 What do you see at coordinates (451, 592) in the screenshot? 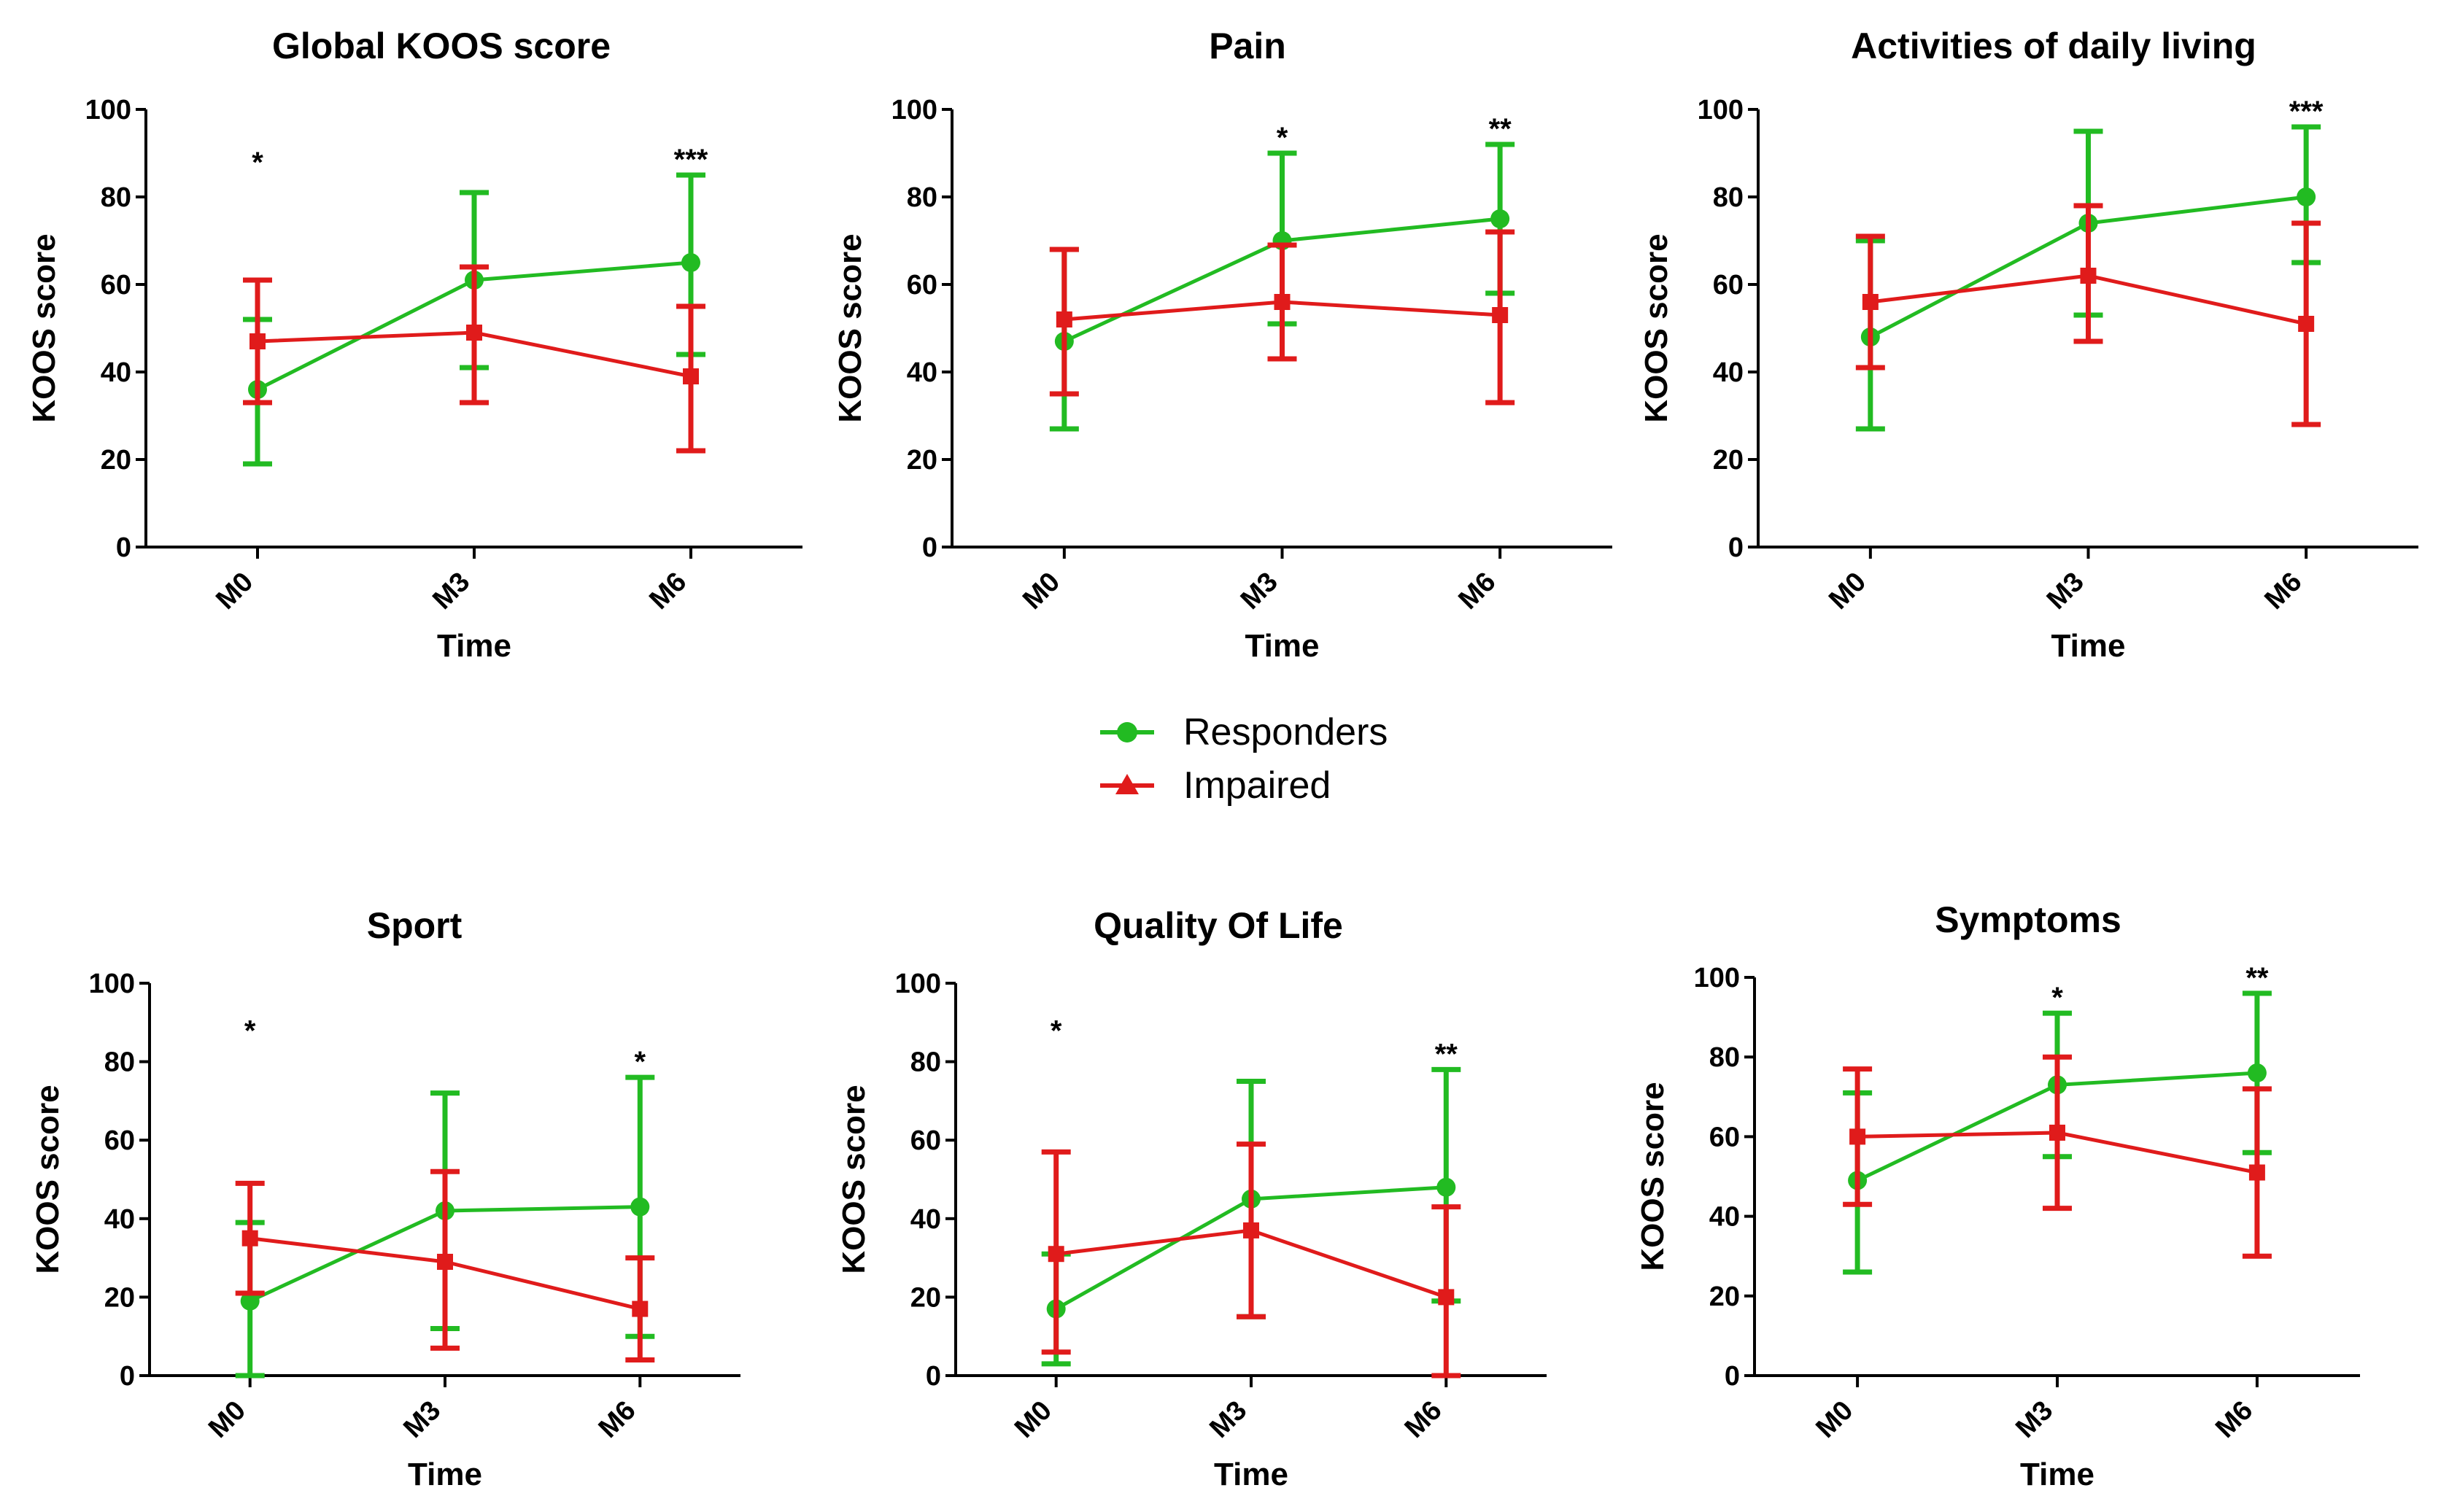
I see `chart-global-koos-score-xtick-label-m3: M3` at bounding box center [451, 592].